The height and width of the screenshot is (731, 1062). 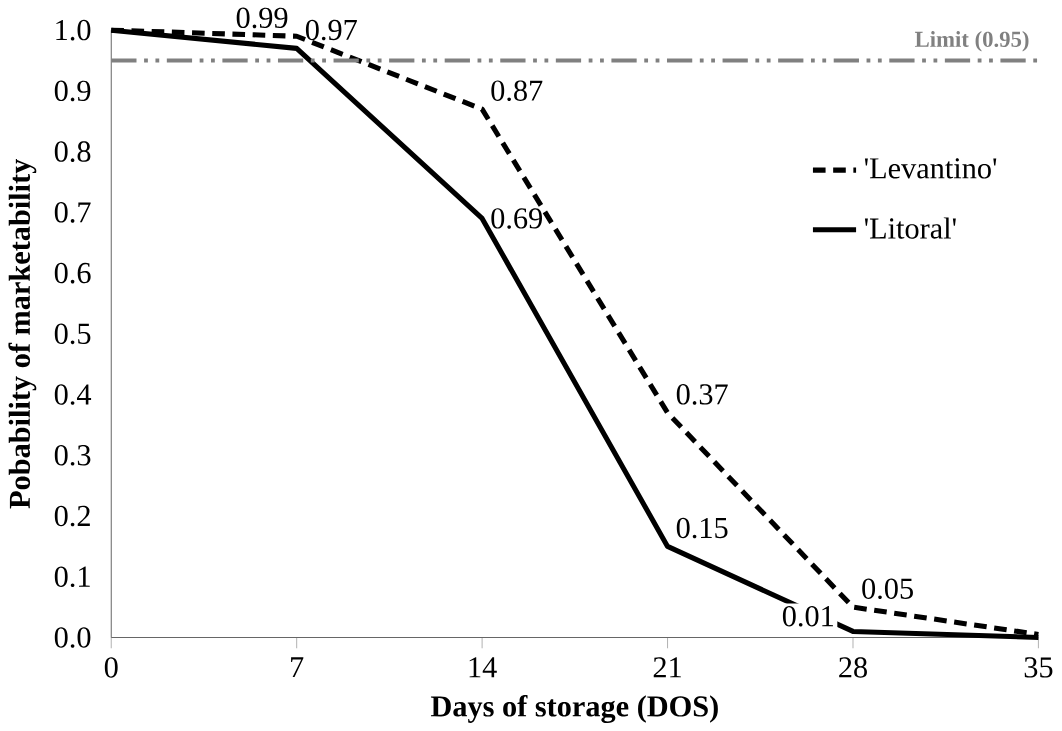 What do you see at coordinates (667, 667) in the screenshot?
I see `x-tick-label: 21` at bounding box center [667, 667].